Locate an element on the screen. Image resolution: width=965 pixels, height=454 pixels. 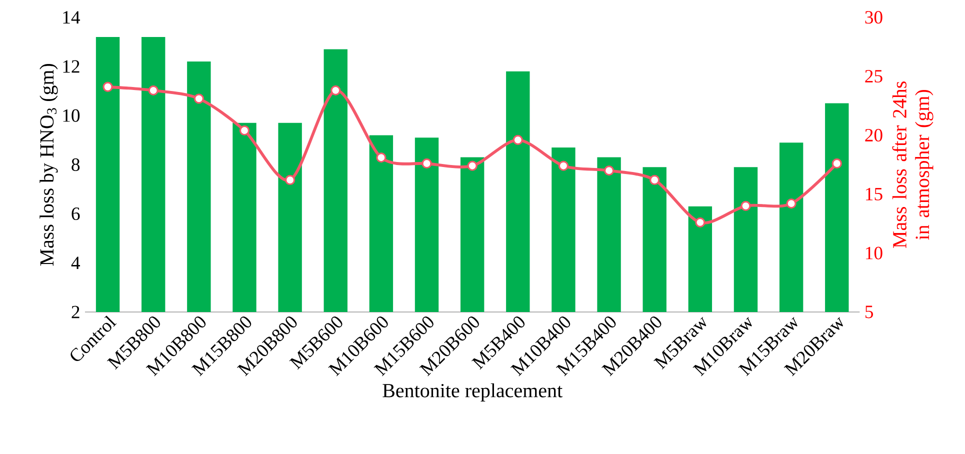
y2-tick-label: 25 is located at coordinates (873, 76).